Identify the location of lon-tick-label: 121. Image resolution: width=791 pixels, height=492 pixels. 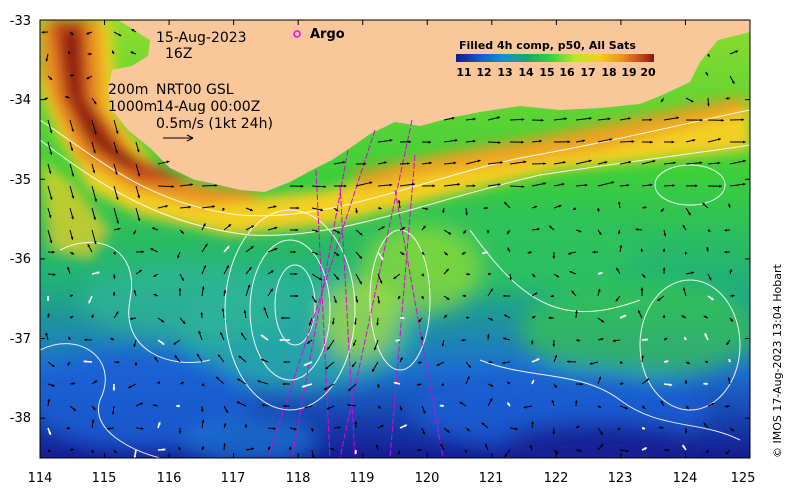
(491, 478).